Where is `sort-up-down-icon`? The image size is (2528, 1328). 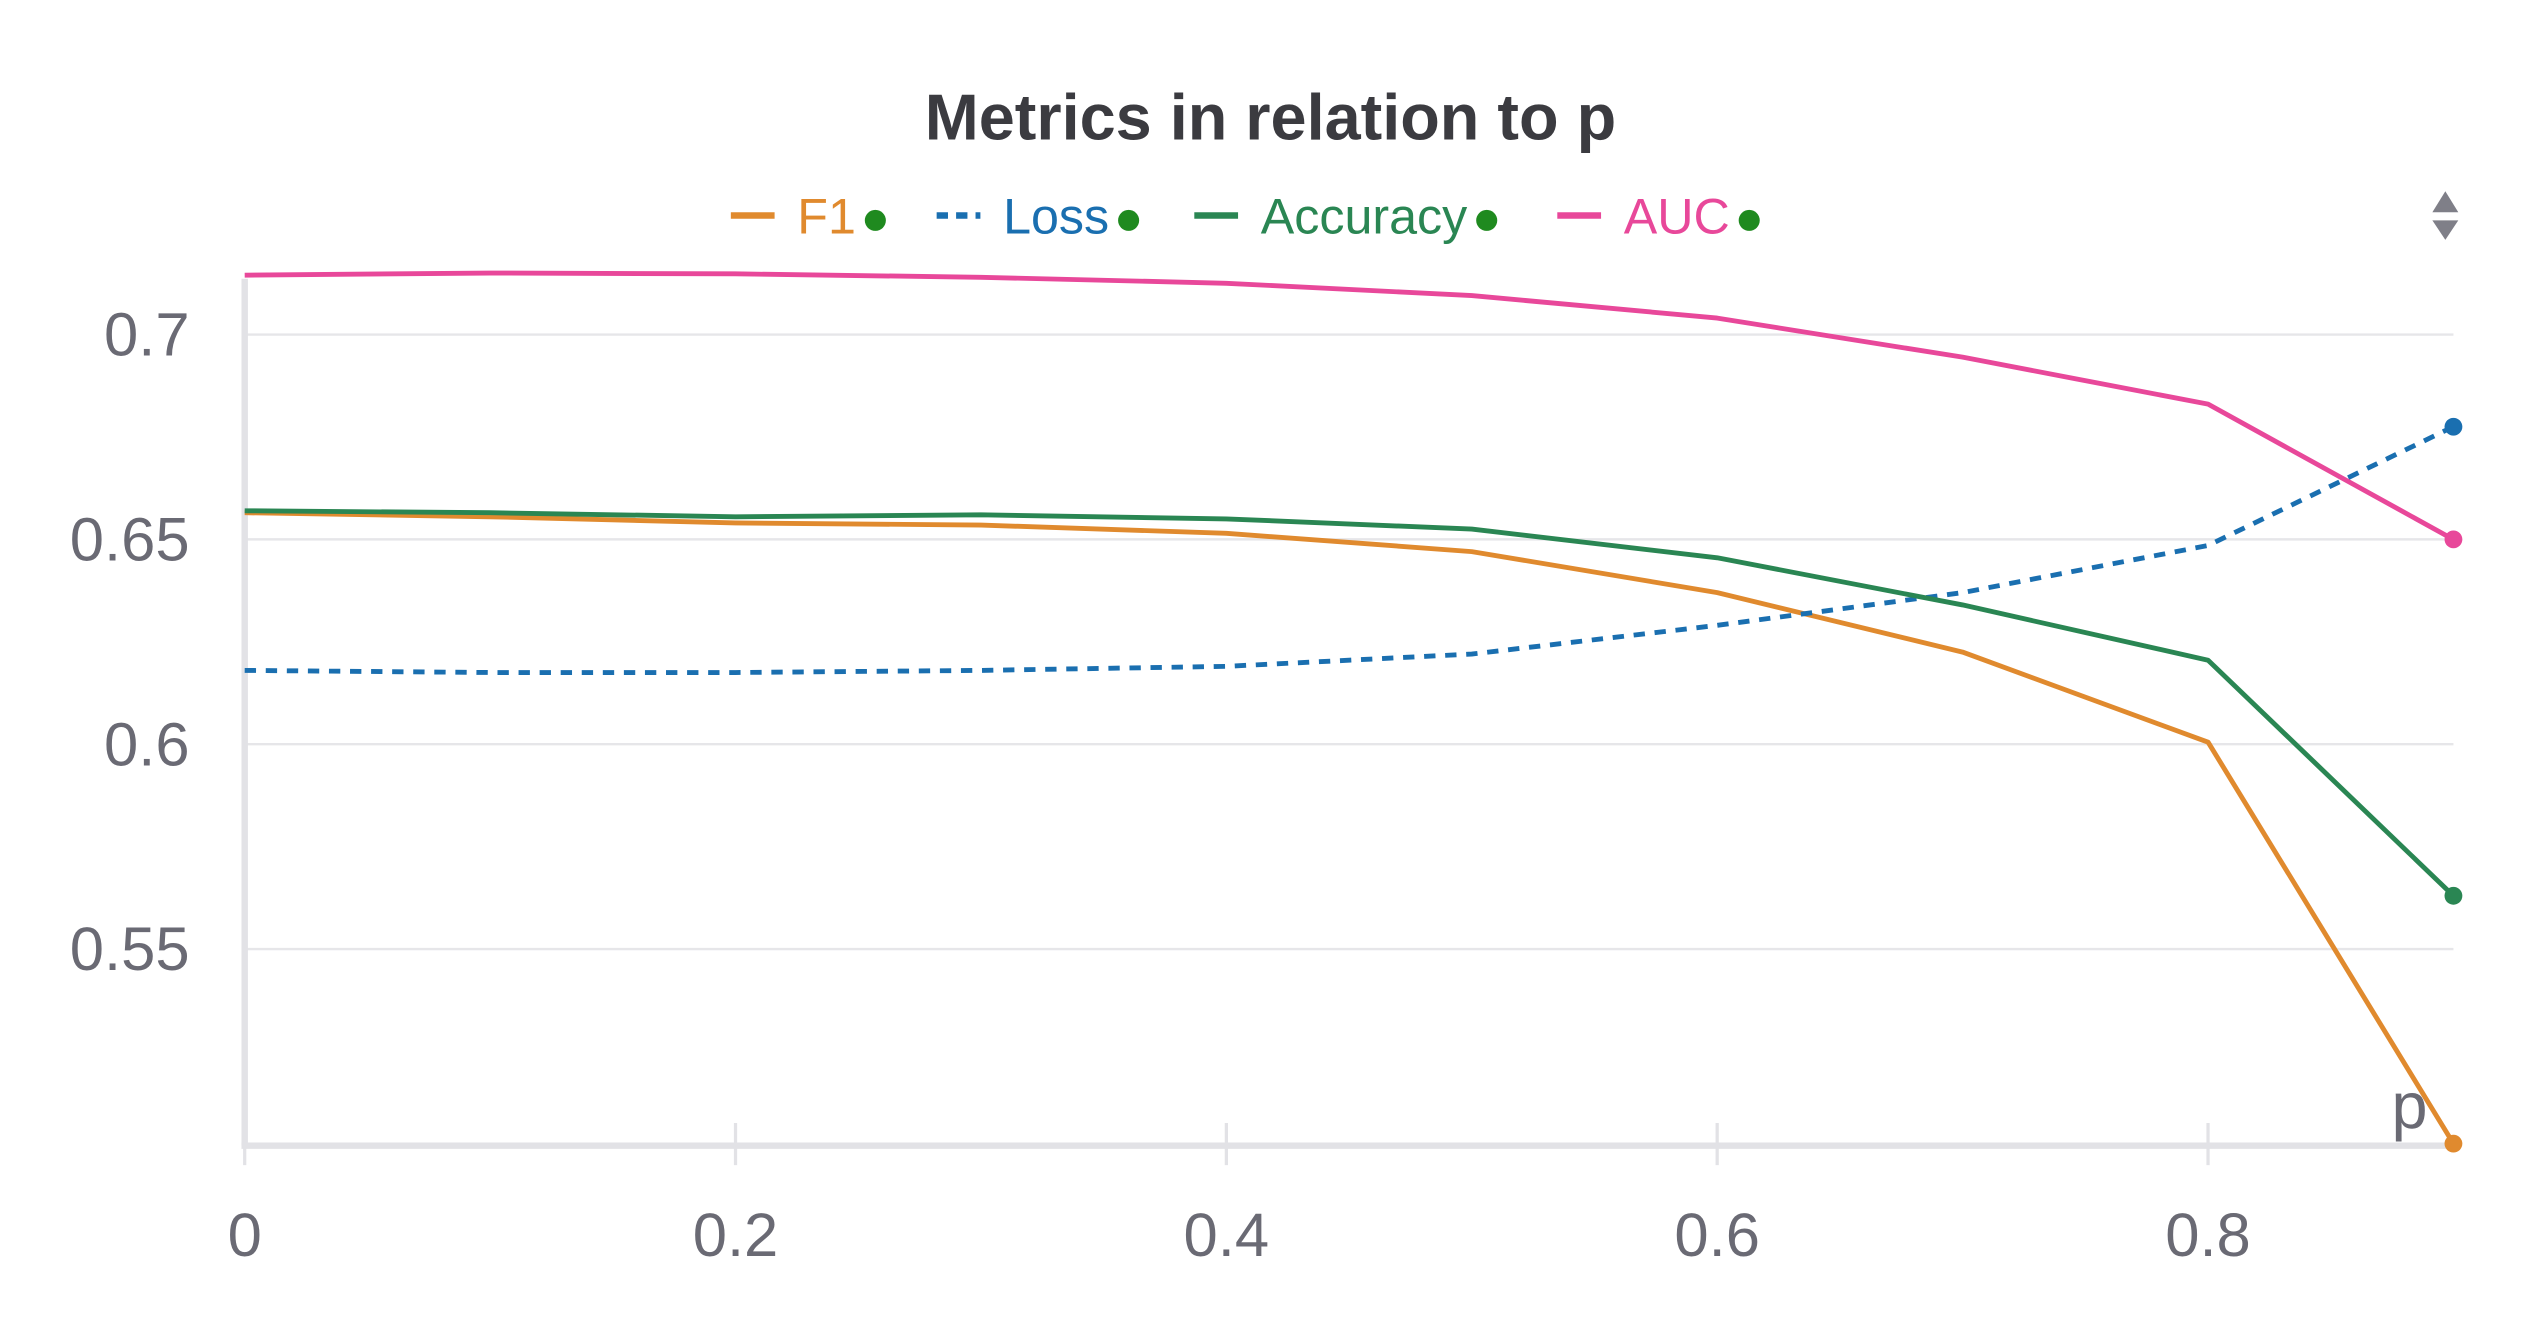 sort-up-down-icon is located at coordinates (2445, 215).